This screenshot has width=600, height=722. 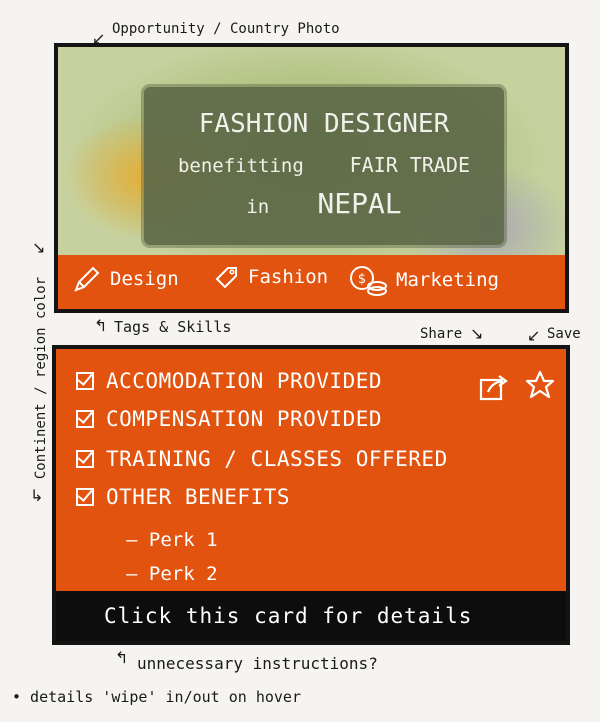 I want to click on benefit-label: COMPENSATION PROVIDED, so click(x=244, y=419).